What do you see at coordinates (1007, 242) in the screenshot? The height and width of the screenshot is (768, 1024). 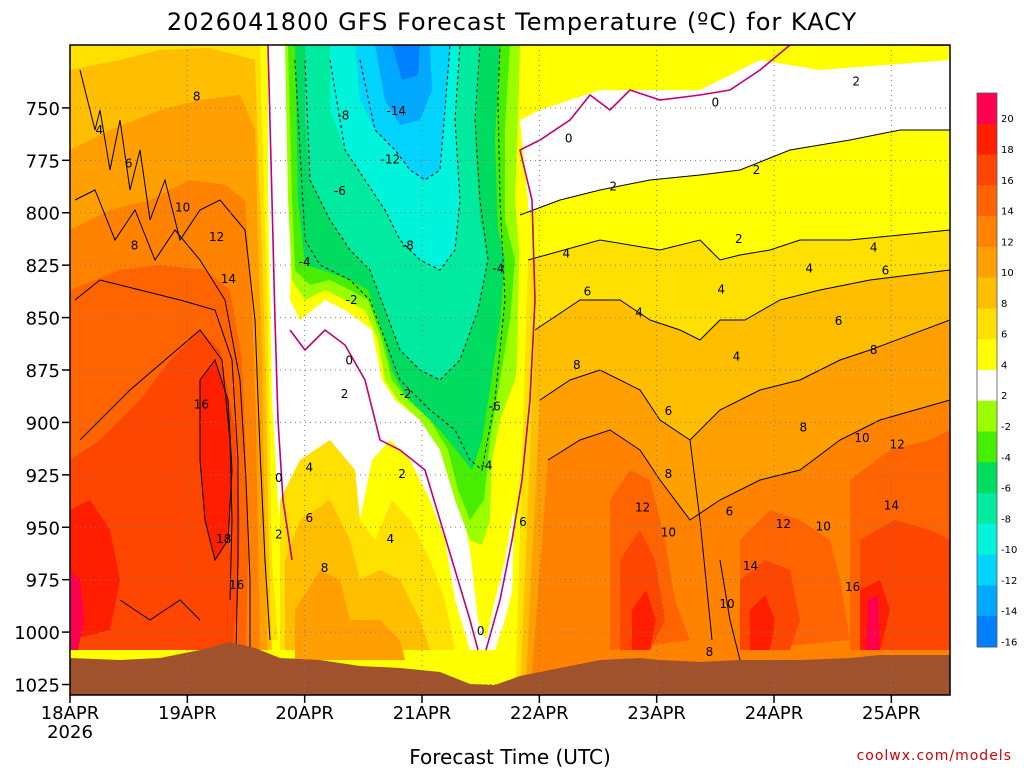 I see `colorbar-label: 12` at bounding box center [1007, 242].